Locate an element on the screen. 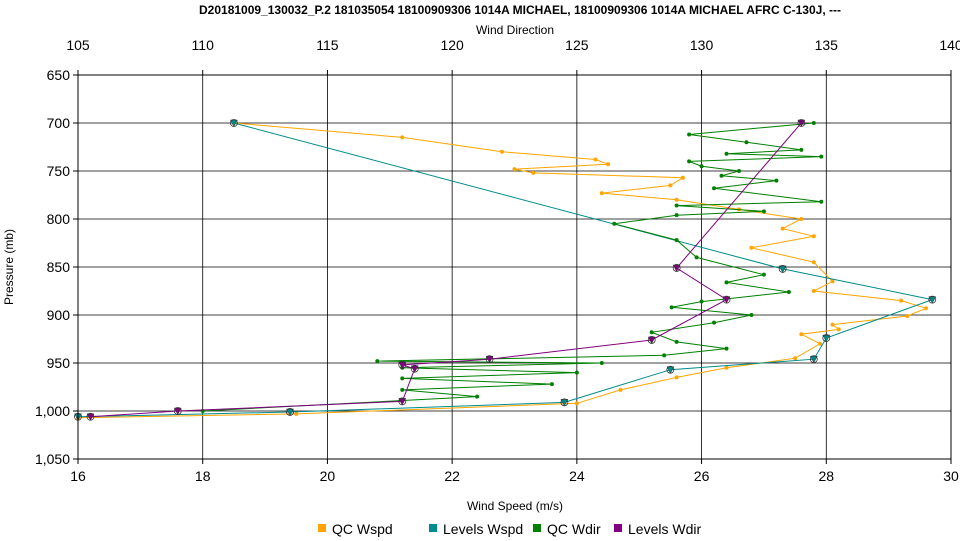  y-axis-title: Pressure (mb) is located at coordinates (9, 267).